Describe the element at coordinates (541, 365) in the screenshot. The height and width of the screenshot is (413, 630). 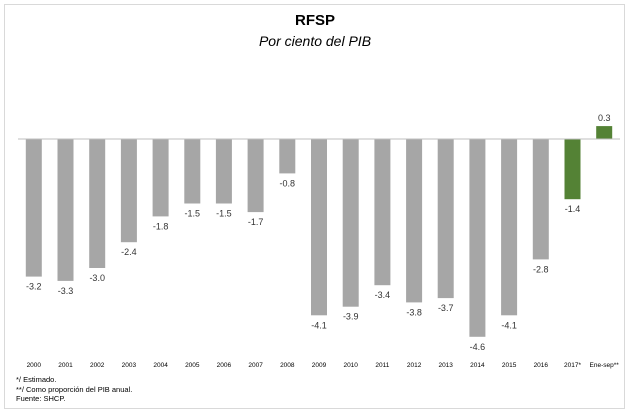
I see `x-tick-label: 2016` at that location.